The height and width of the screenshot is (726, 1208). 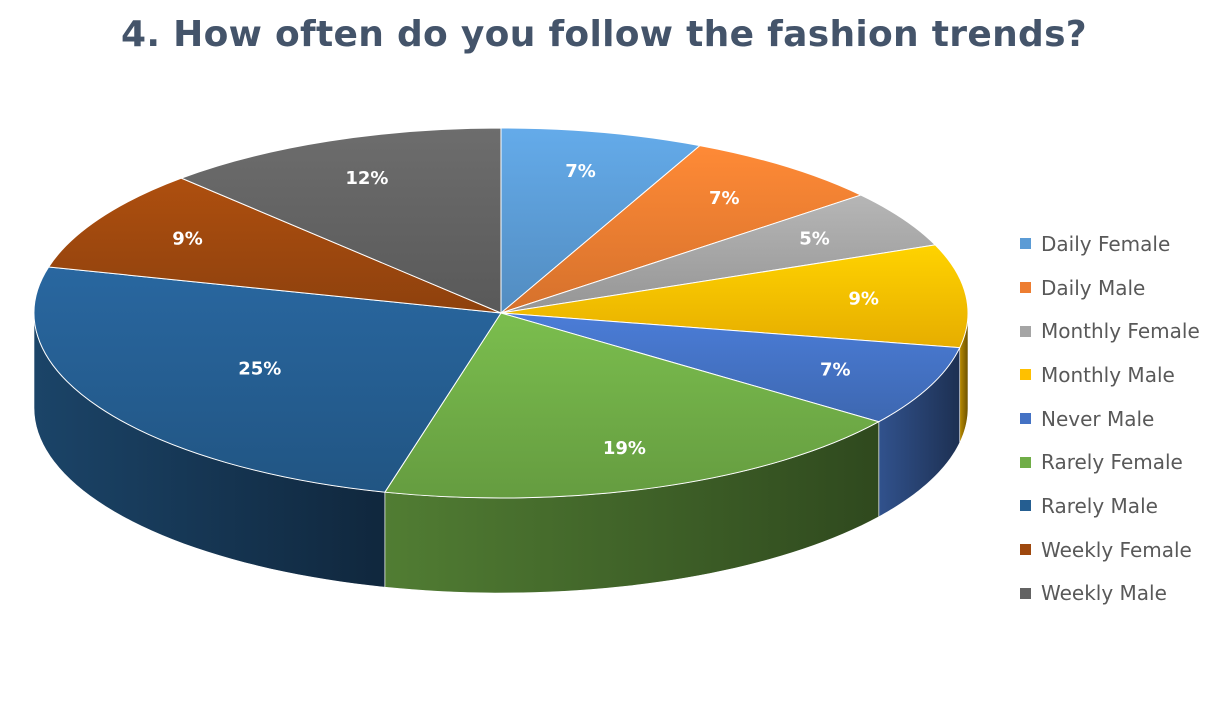 What do you see at coordinates (835, 369) in the screenshot?
I see `data-label-never-male: 7%` at bounding box center [835, 369].